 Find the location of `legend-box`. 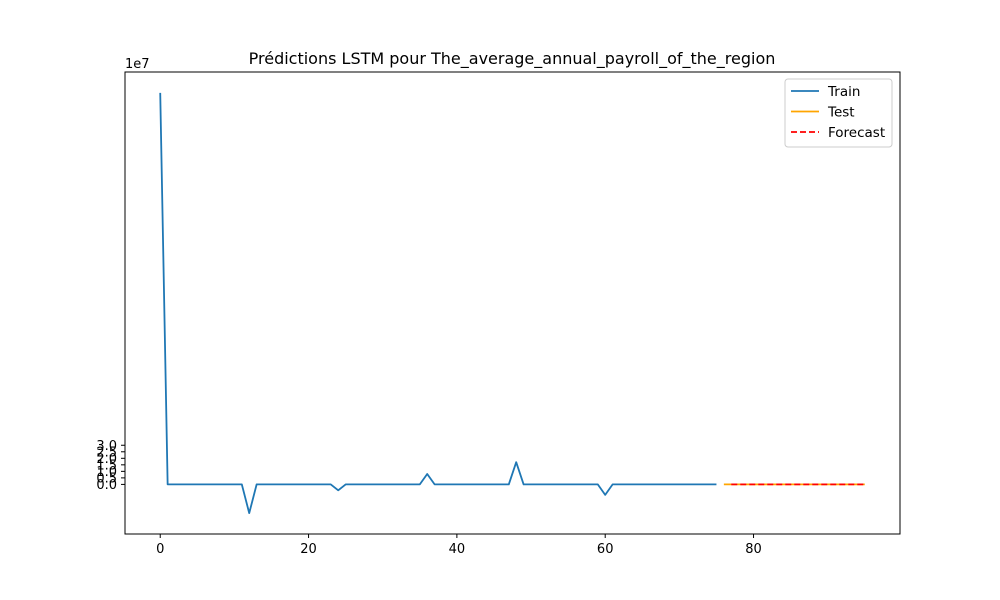

legend-box is located at coordinates (838, 113).